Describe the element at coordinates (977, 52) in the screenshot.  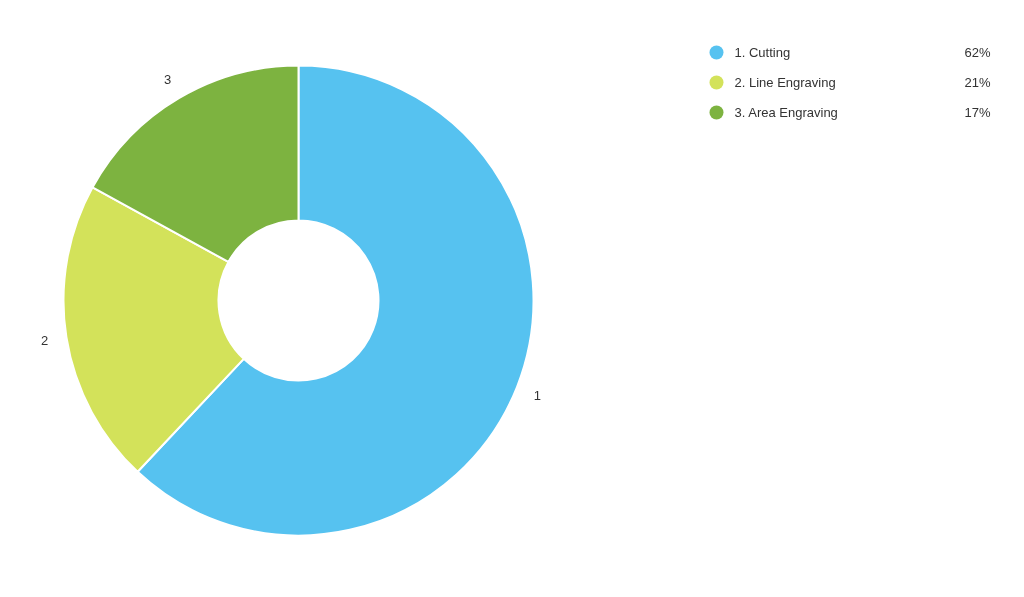
I see `data-label: 62%` at that location.